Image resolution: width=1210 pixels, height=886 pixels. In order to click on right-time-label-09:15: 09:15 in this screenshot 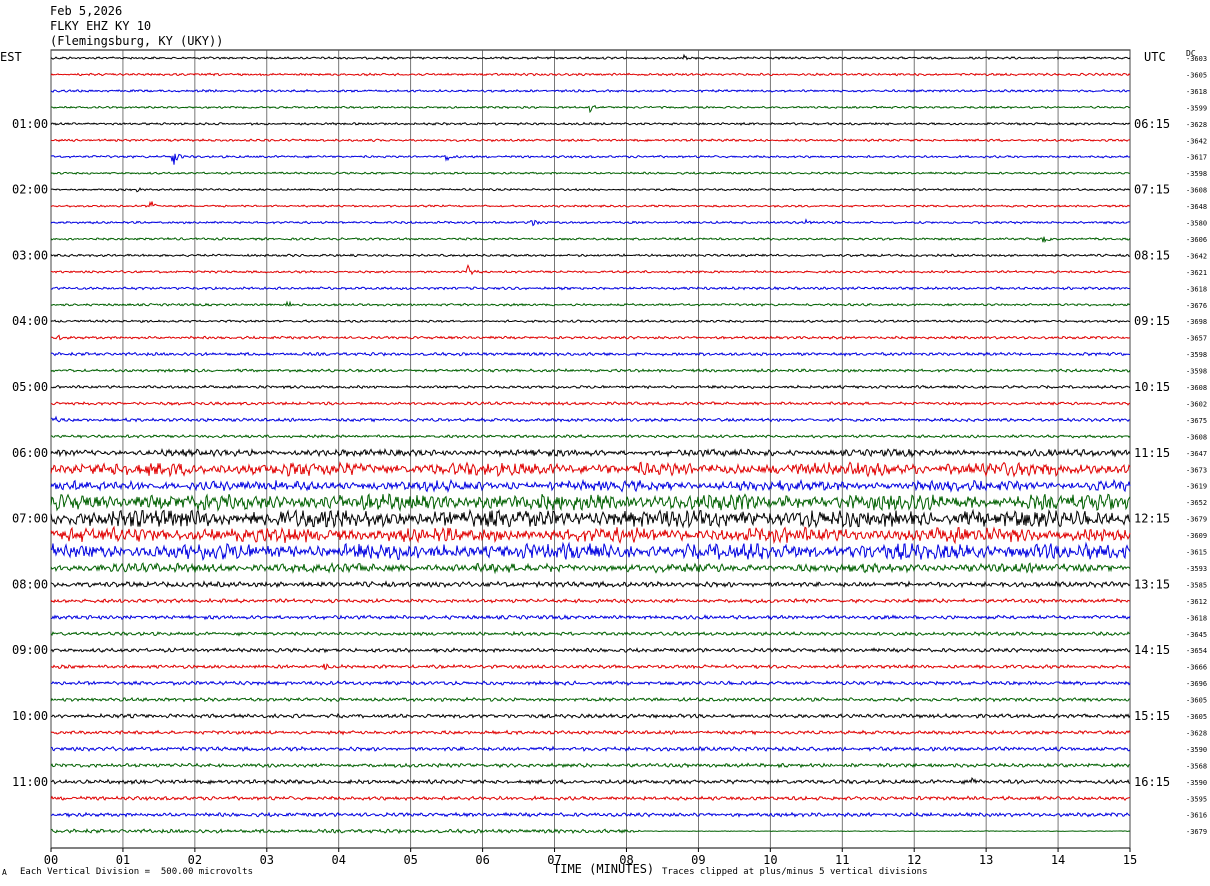, I will do `click(1152, 321)`.